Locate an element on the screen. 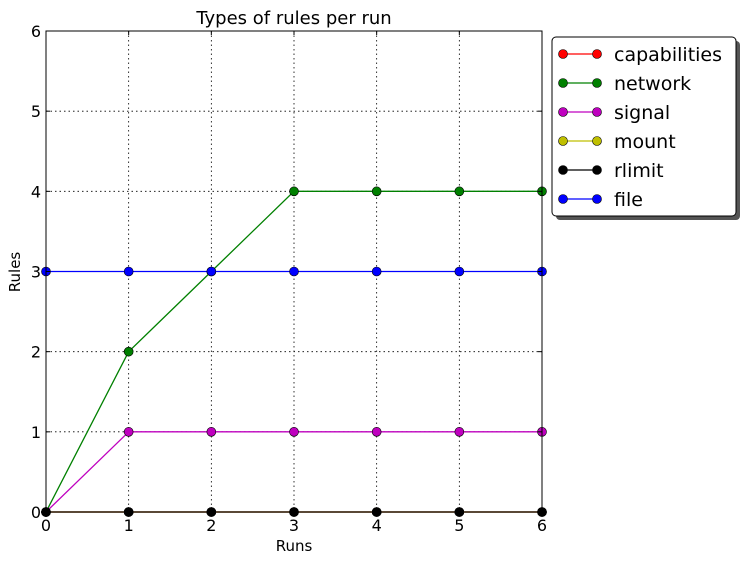 Image resolution: width=746 pixels, height=564 pixels. legend-entry-rlimit: rlimit is located at coordinates (611, 171).